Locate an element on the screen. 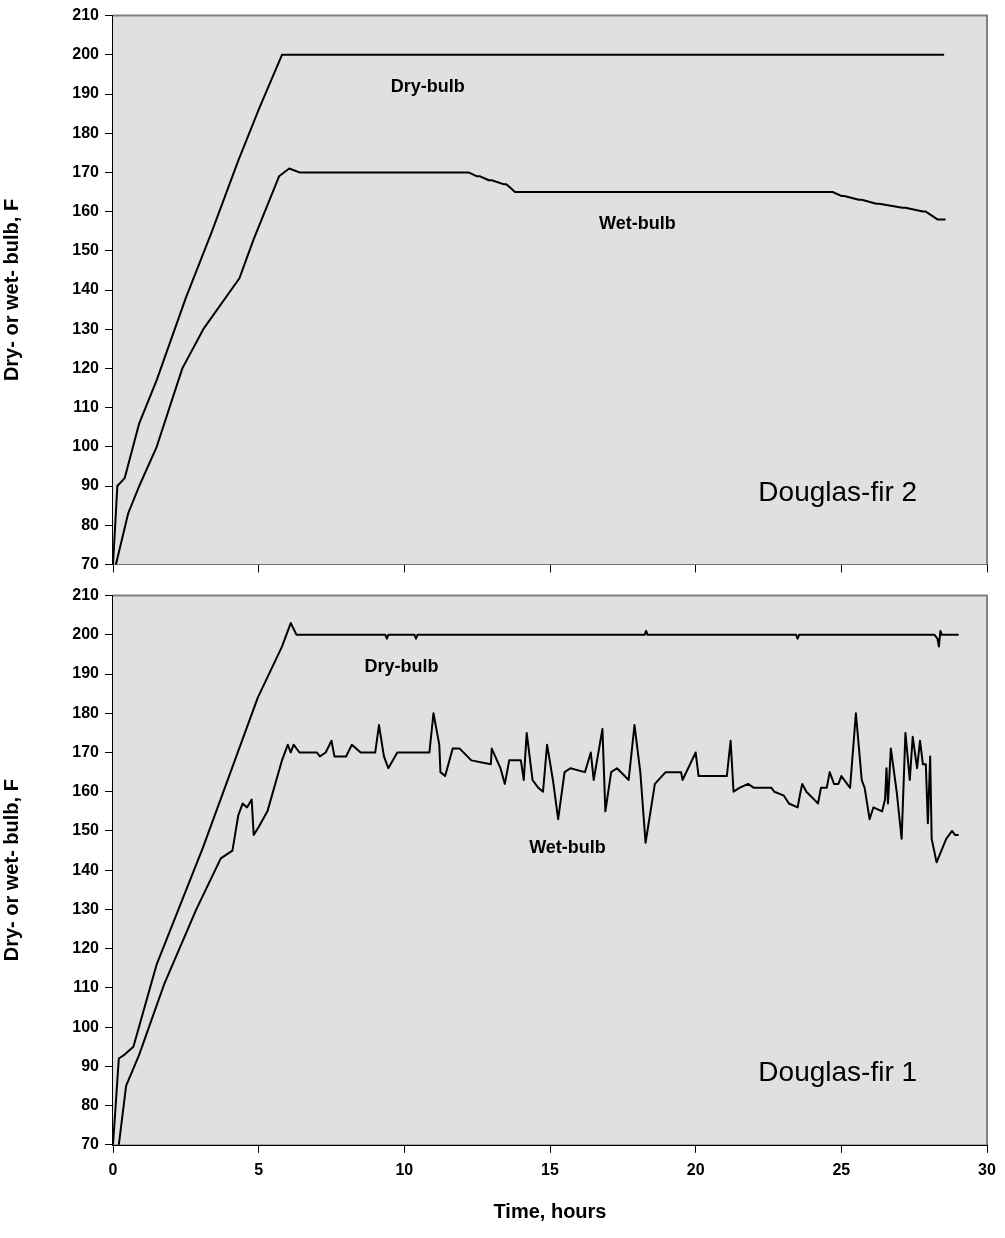 The image size is (1005, 1238). x-tick-label: 15 is located at coordinates (550, 1169).